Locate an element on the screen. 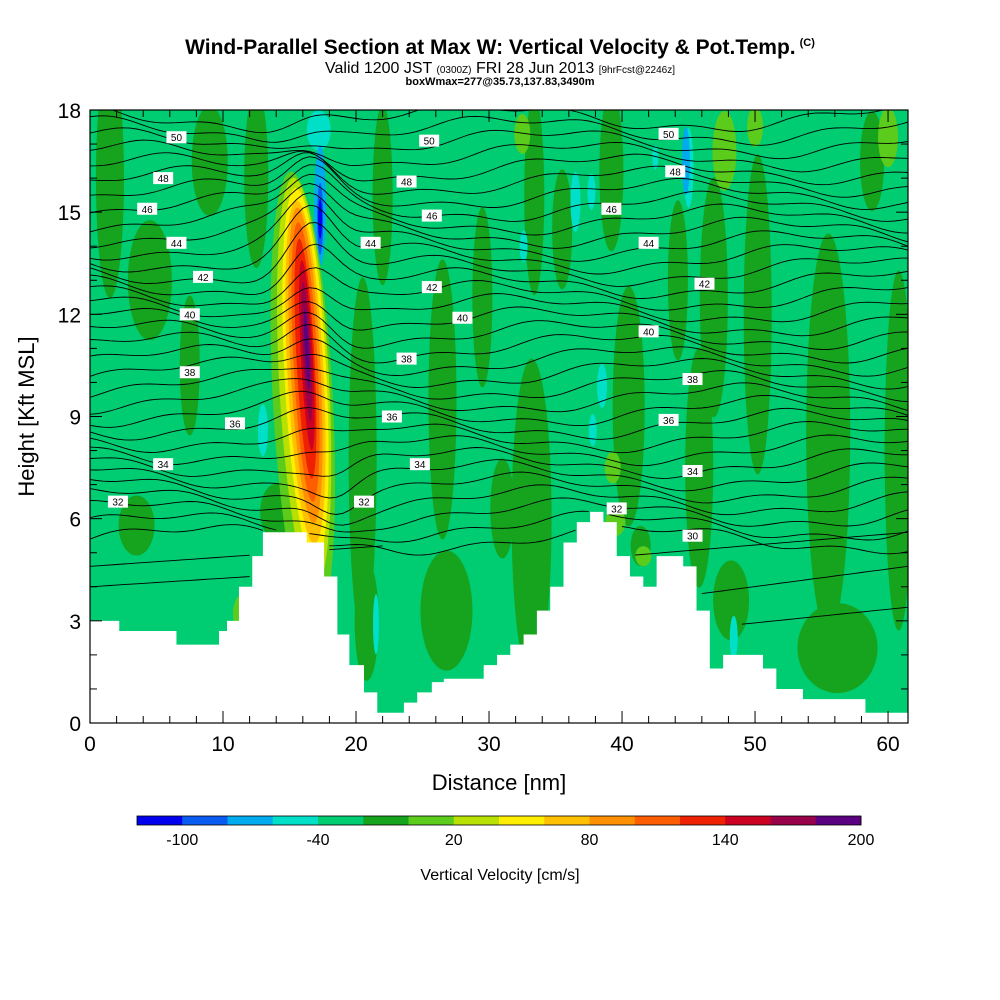  theta-contour-label: 48 is located at coordinates (675, 171).